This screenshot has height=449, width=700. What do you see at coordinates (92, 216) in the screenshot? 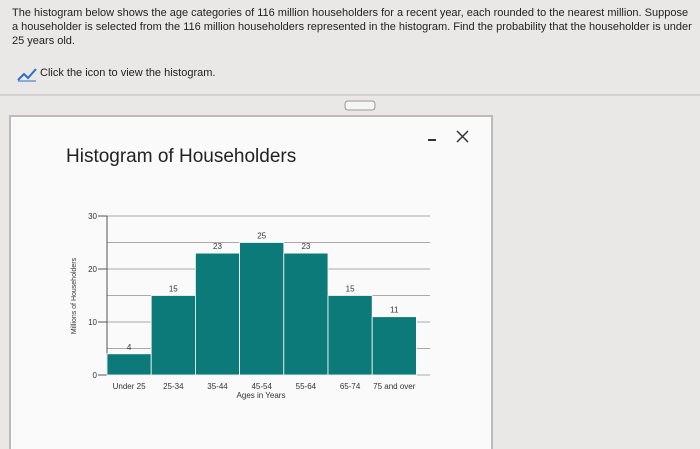
I see `y-tick-label: 30` at bounding box center [92, 216].